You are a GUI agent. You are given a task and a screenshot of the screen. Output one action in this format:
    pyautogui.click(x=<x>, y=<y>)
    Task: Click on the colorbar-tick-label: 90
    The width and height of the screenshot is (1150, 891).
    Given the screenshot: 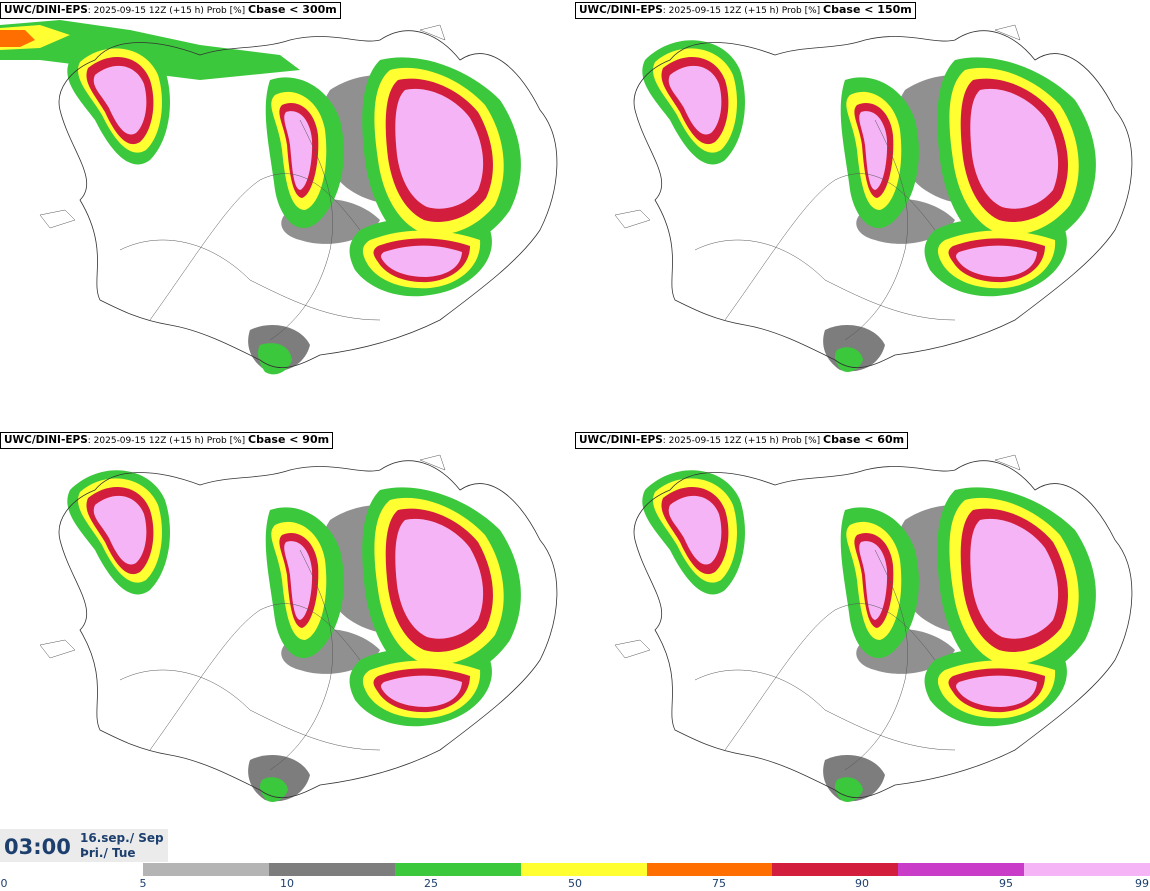 What is the action you would take?
    pyautogui.click(x=862, y=883)
    